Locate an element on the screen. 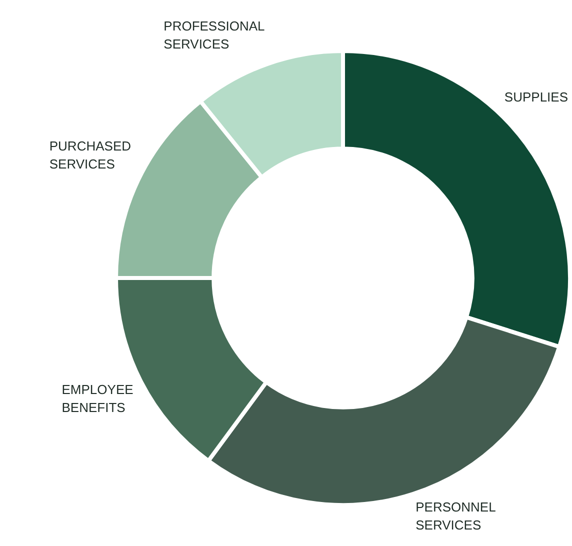 The height and width of the screenshot is (546, 572). slice-label: PURCHASED SERVICES is located at coordinates (90, 155).